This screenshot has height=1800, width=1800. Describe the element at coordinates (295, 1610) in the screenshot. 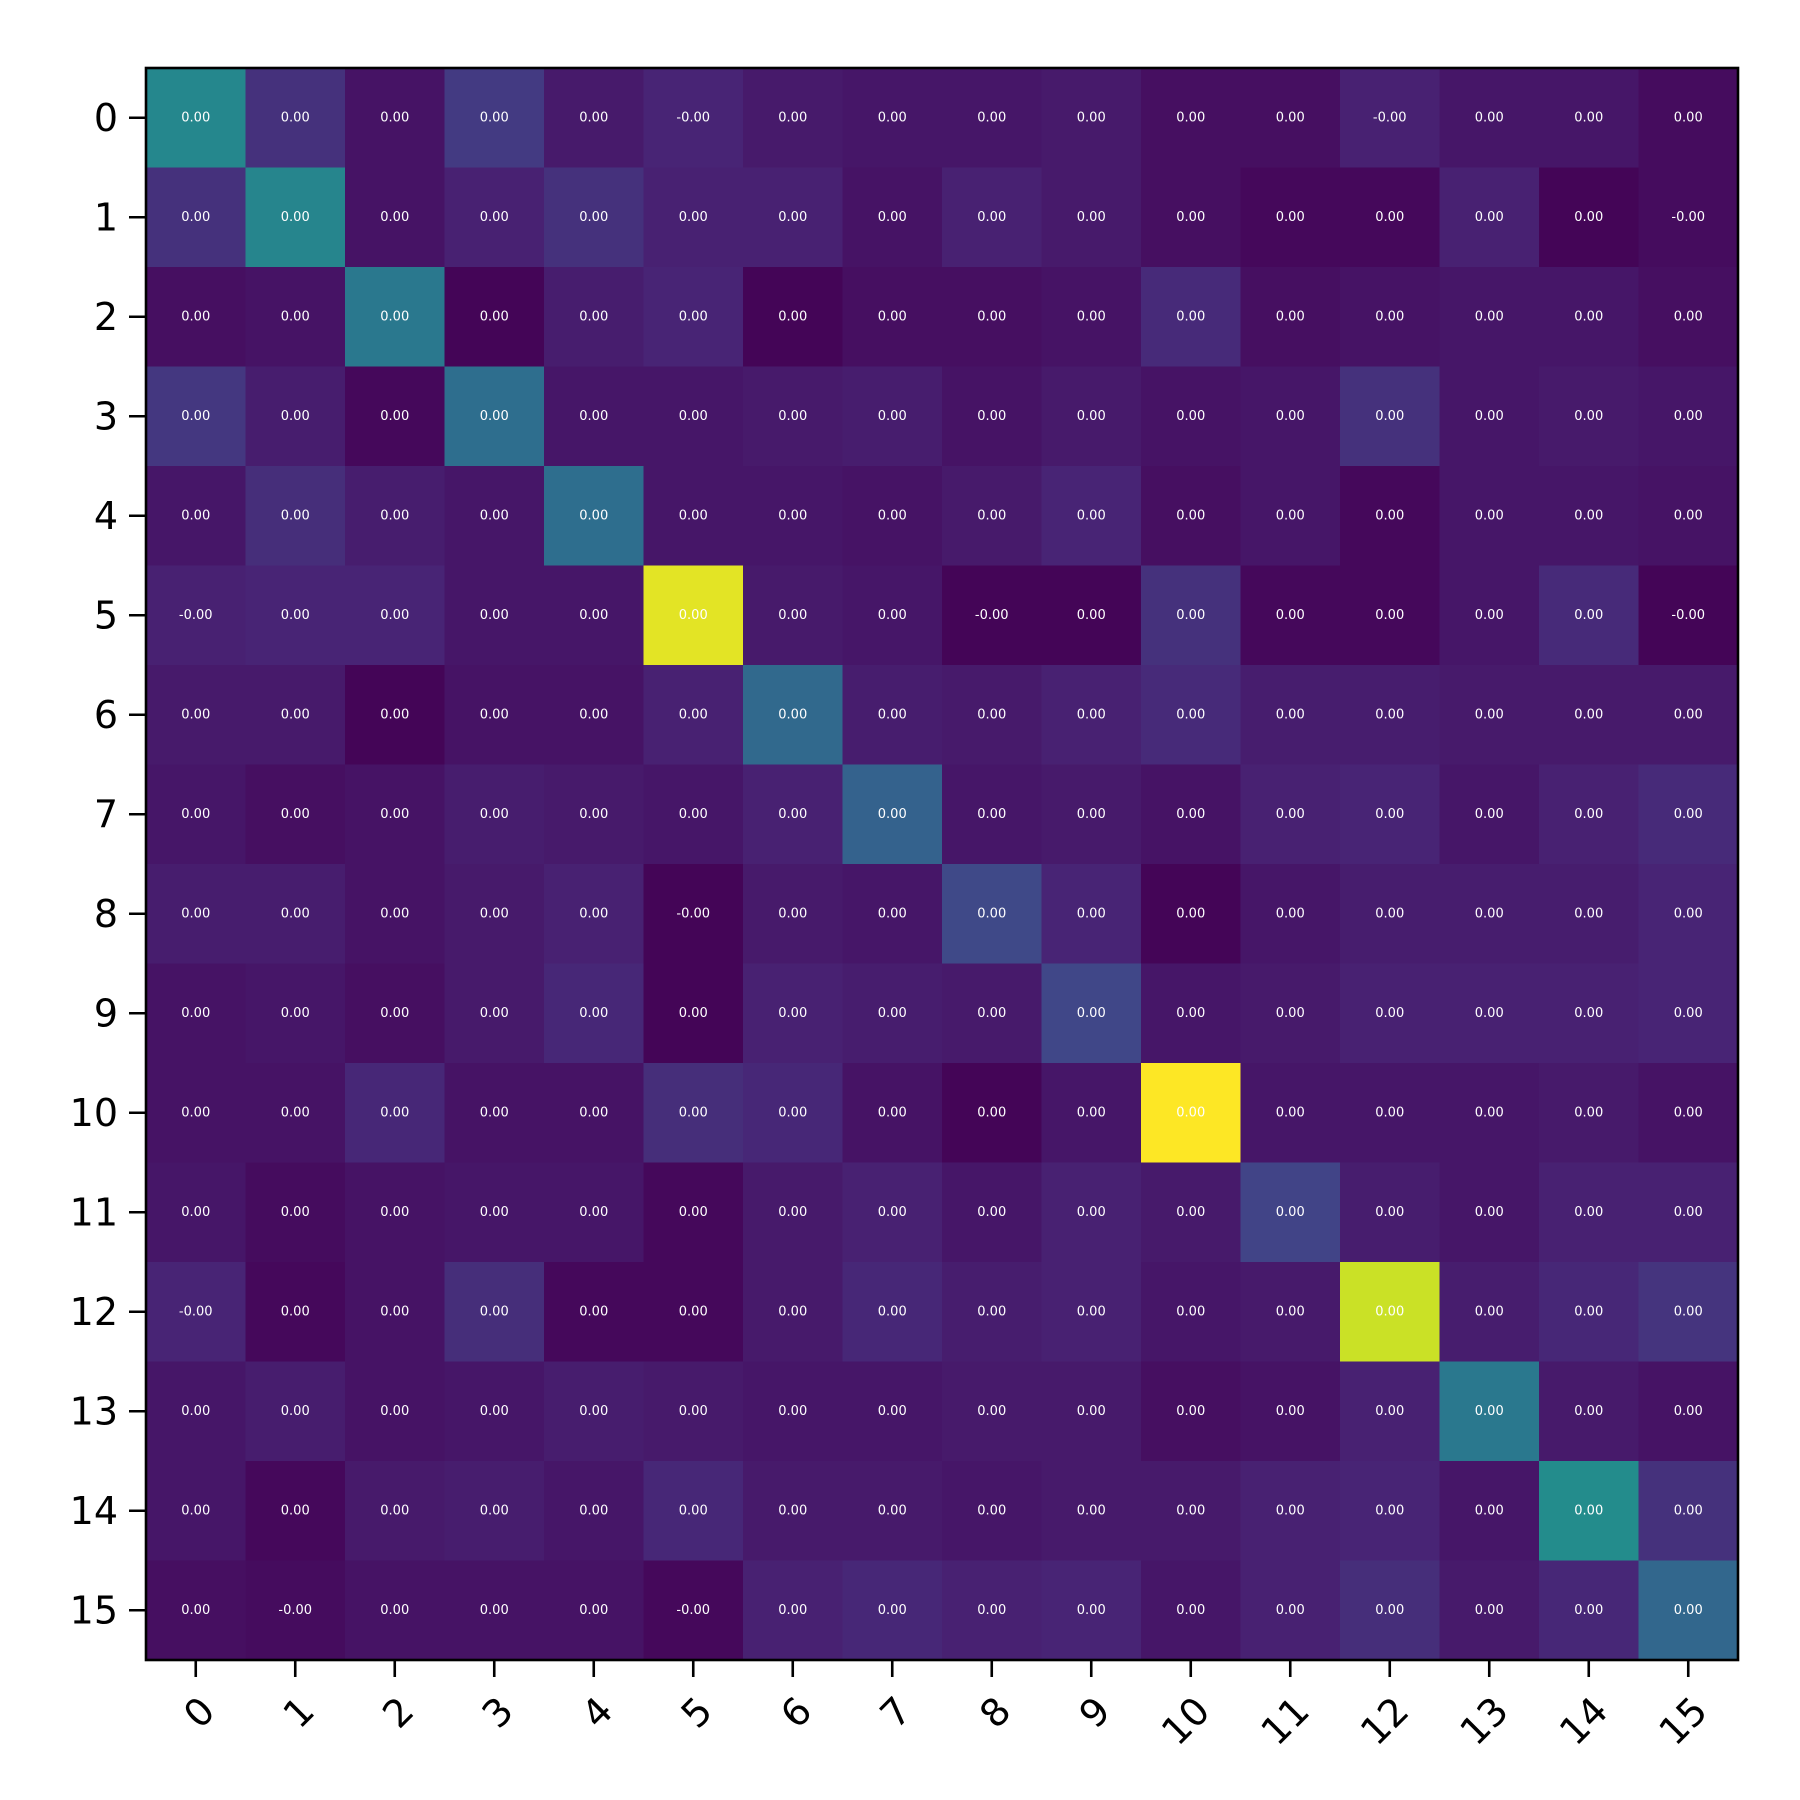

I see `cell-value-label: -0.00` at that location.